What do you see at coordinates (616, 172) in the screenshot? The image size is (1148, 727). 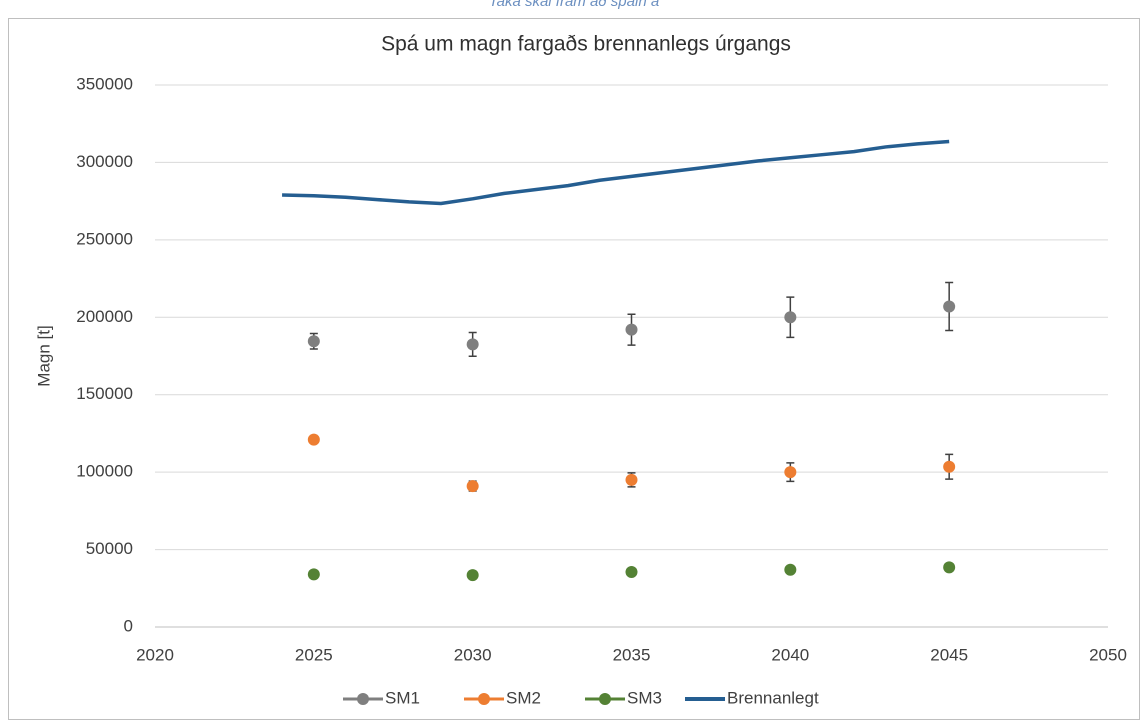 I see `line-series` at bounding box center [616, 172].